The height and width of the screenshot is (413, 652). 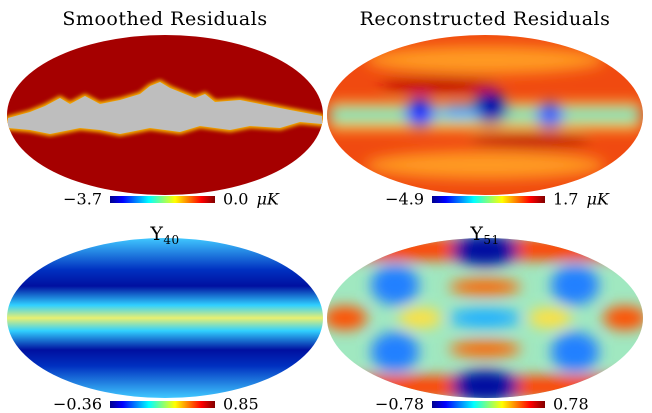 I want to click on colorbar-tick-label: −4.9, so click(x=404, y=199).